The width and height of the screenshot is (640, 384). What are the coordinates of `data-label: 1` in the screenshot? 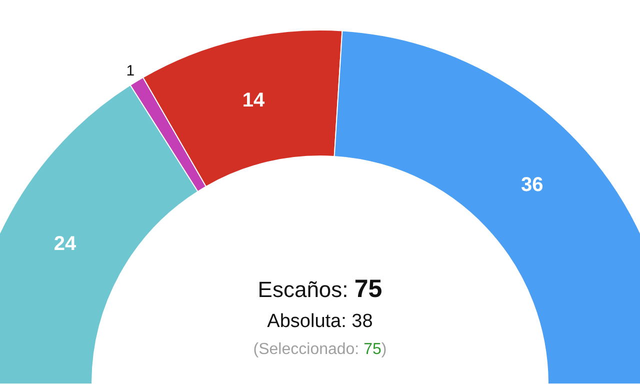 It's located at (130, 71).